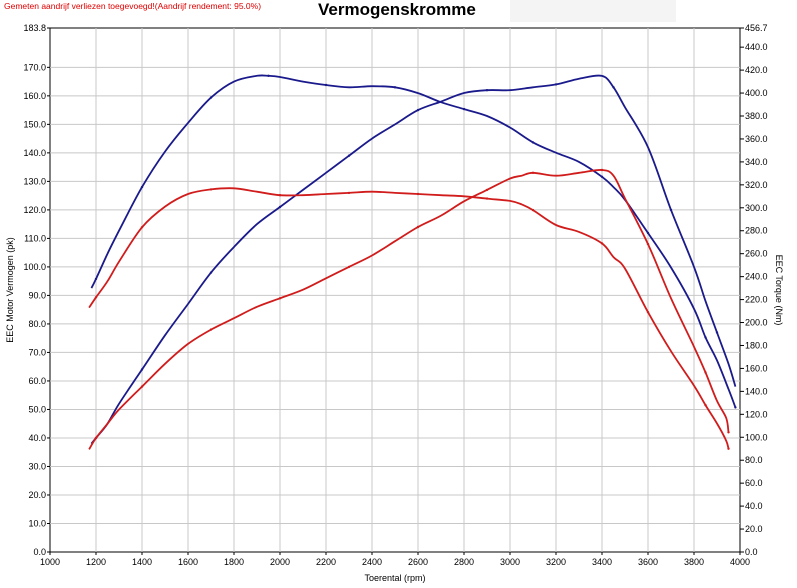  Describe the element at coordinates (648, 562) in the screenshot. I see `x-tick-label: 3600` at that location.